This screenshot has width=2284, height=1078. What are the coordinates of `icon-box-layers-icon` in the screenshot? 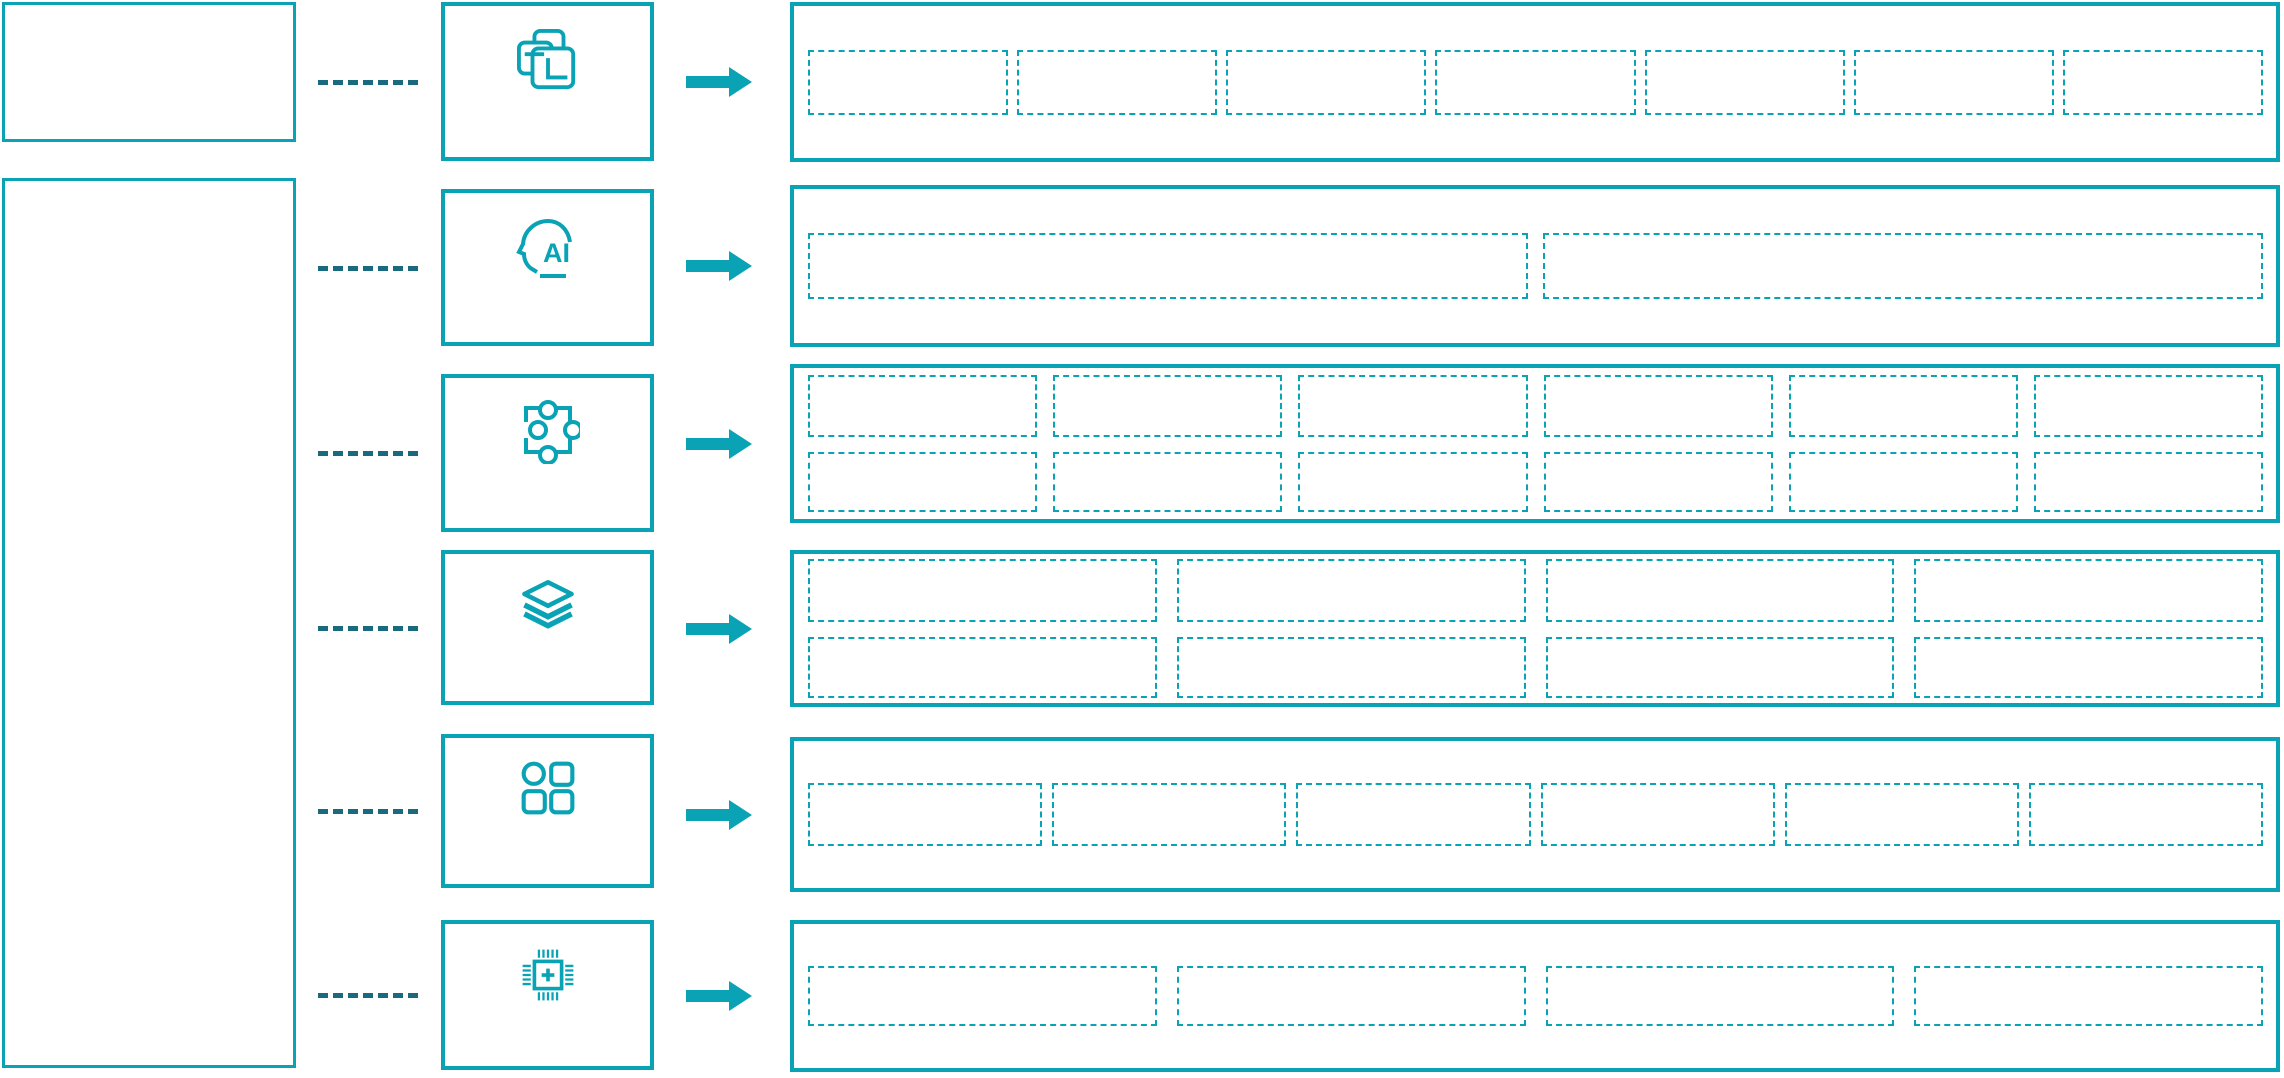 It's located at (547, 627).